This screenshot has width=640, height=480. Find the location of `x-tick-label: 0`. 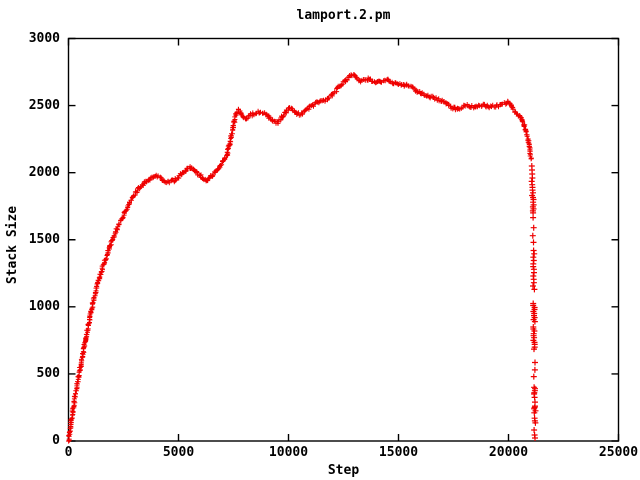

x-tick-label: 0 is located at coordinates (68, 452).